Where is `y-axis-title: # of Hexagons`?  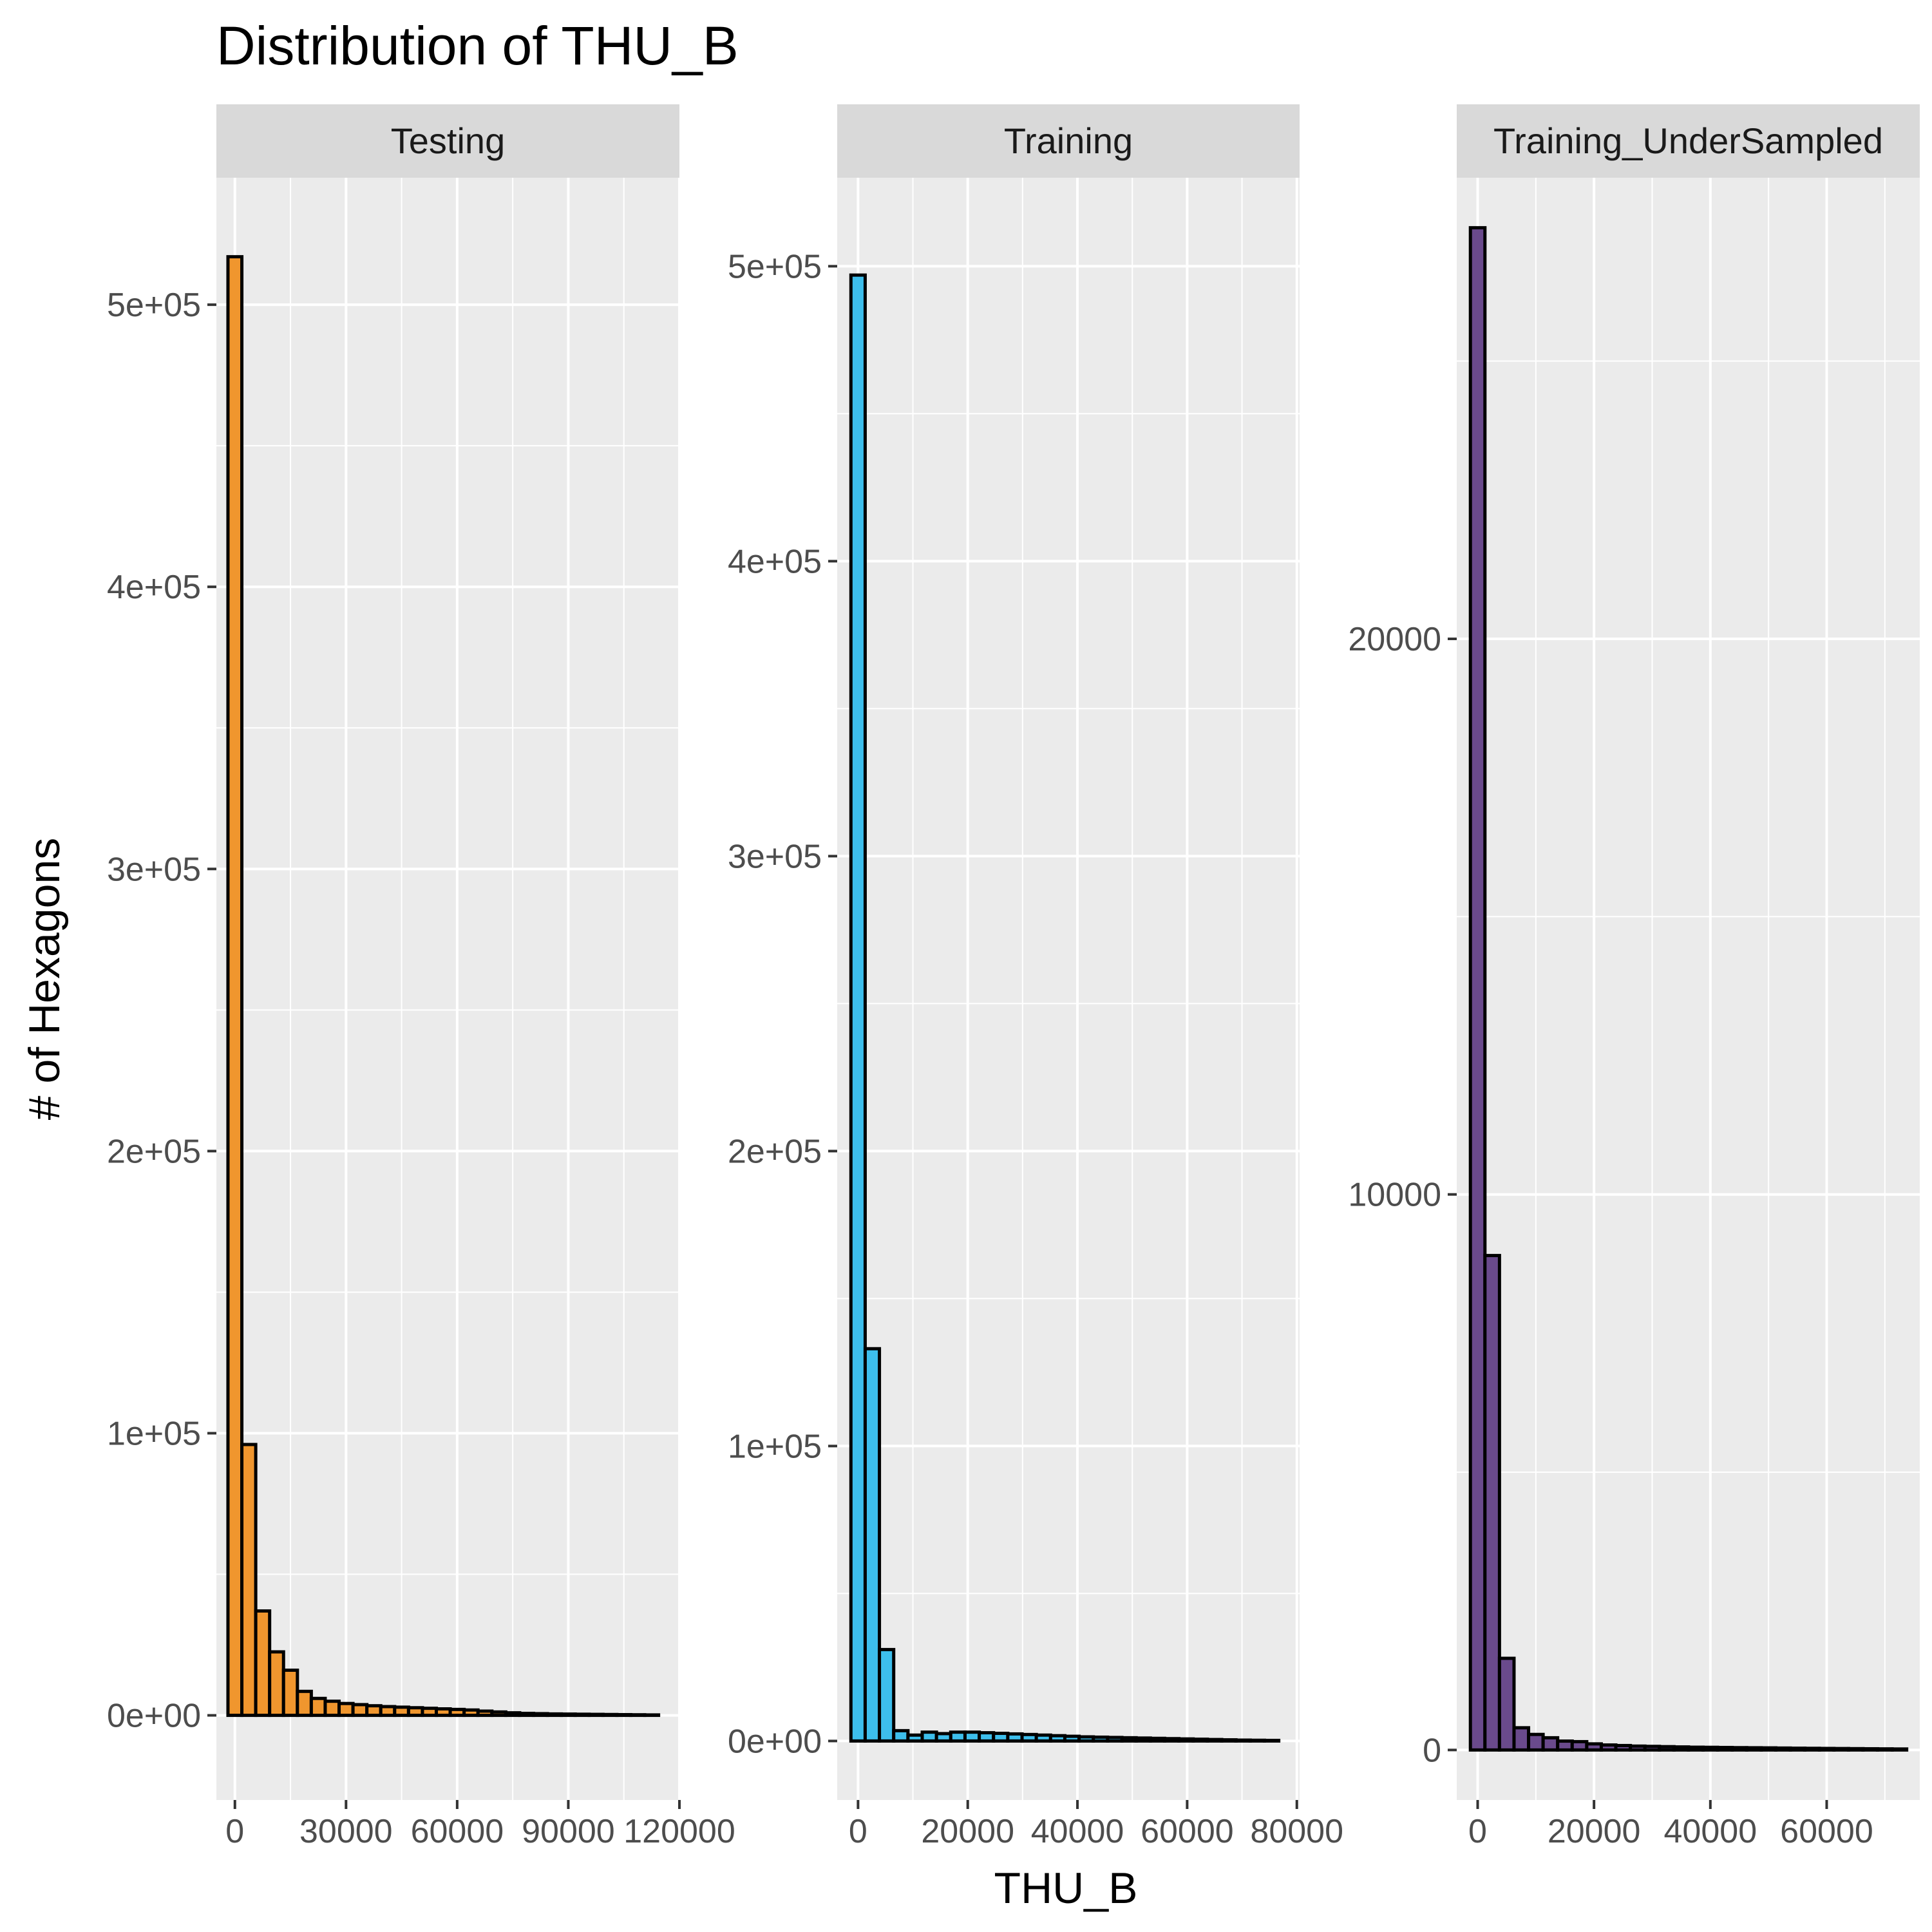 y-axis-title: # of Hexagons is located at coordinates (44, 979).